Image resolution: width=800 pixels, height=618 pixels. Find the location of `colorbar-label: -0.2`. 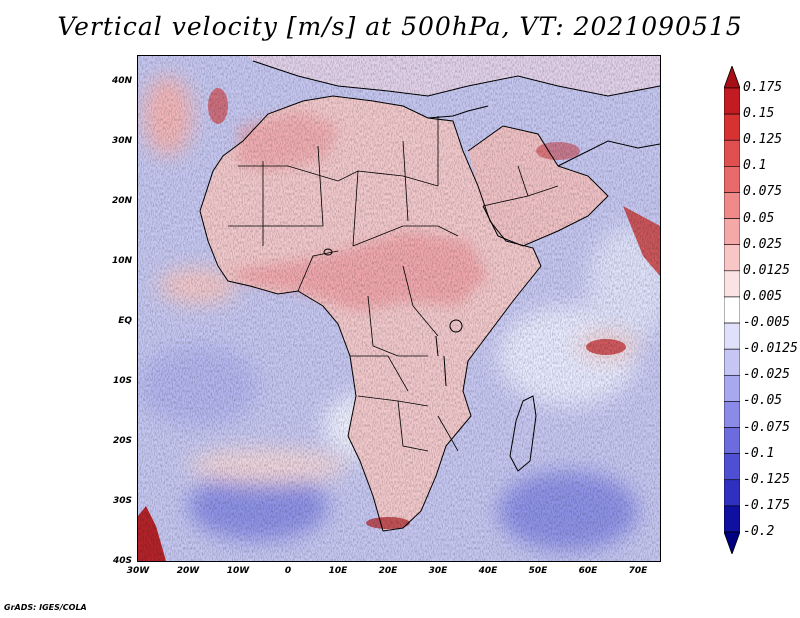

colorbar-label: -0.2 is located at coordinates (759, 531).